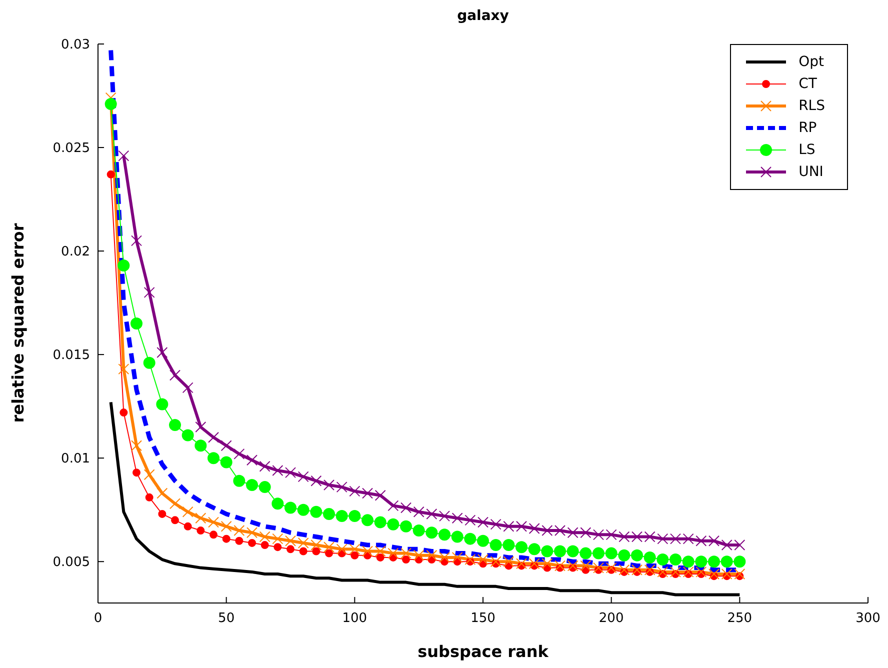 Image resolution: width=888 pixels, height=668 pixels. I want to click on y-axis-title: relative squared error, so click(18, 323).